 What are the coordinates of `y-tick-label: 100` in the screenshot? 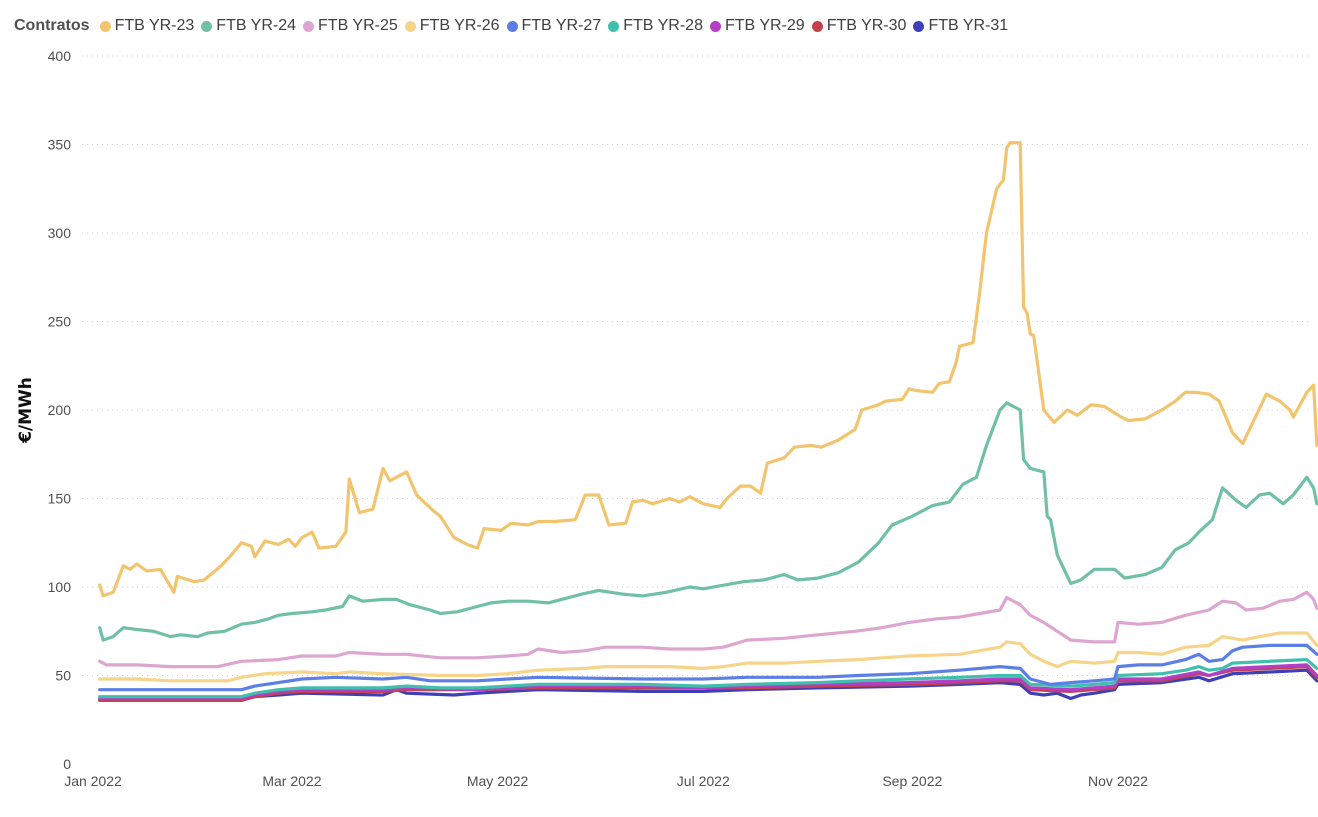 It's located at (60, 587).